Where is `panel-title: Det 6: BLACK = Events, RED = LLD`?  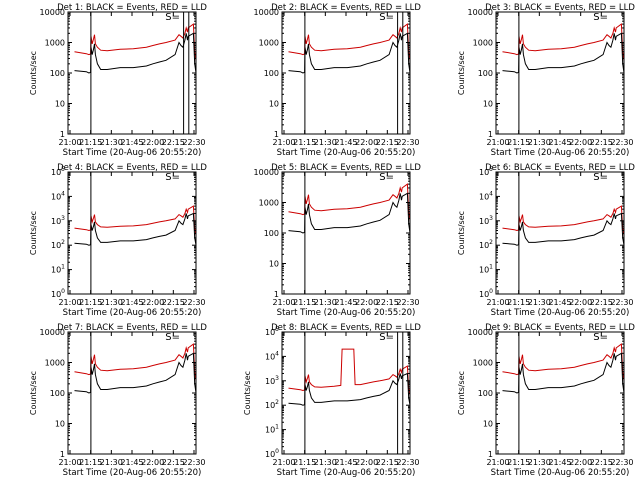 panel-title: Det 6: BLACK = Events, RED = LLD is located at coordinates (560, 168).